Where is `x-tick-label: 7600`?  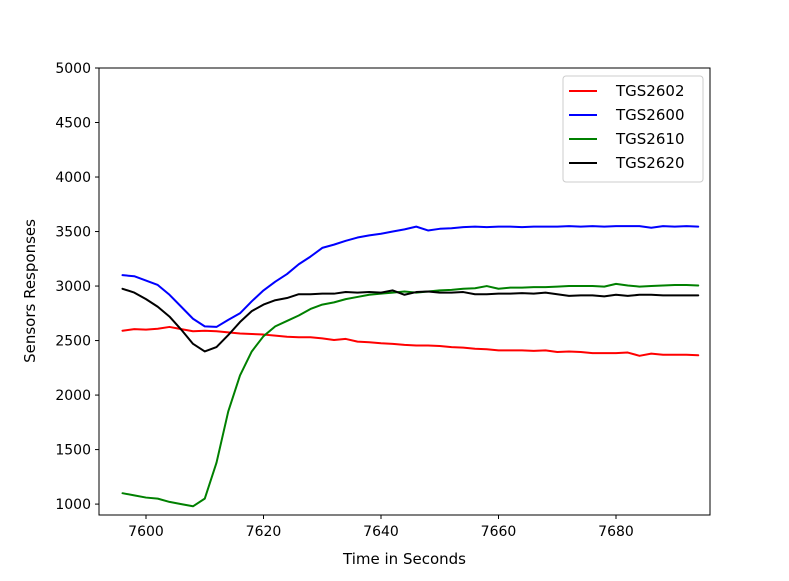 x-tick-label: 7600 is located at coordinates (146, 532).